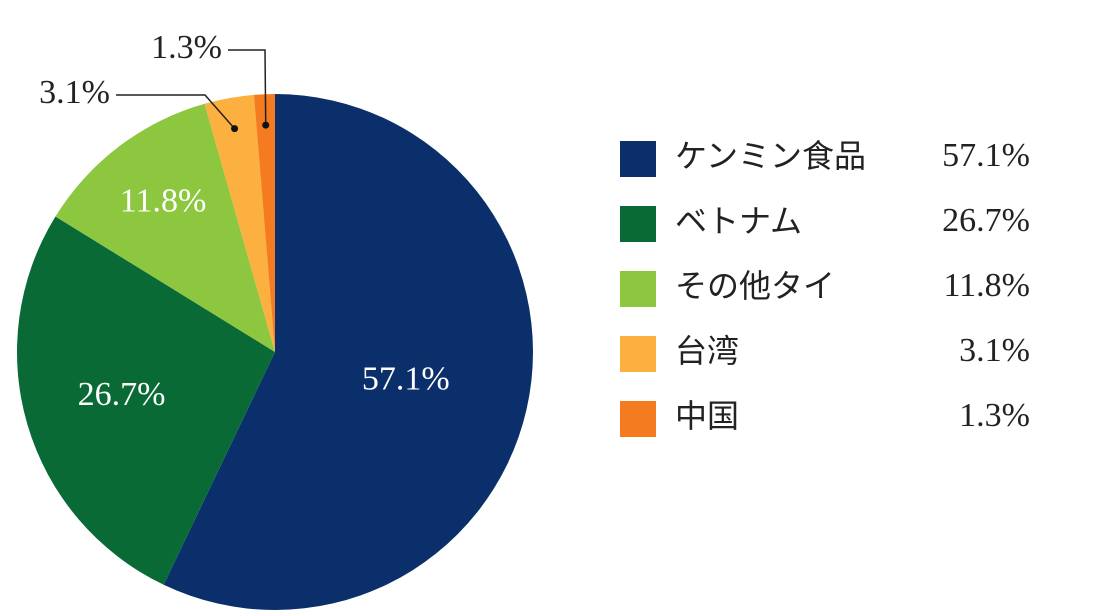 This screenshot has height=616, width=1100. What do you see at coordinates (707, 416) in the screenshot?
I see `legend-label: 中国` at bounding box center [707, 416].